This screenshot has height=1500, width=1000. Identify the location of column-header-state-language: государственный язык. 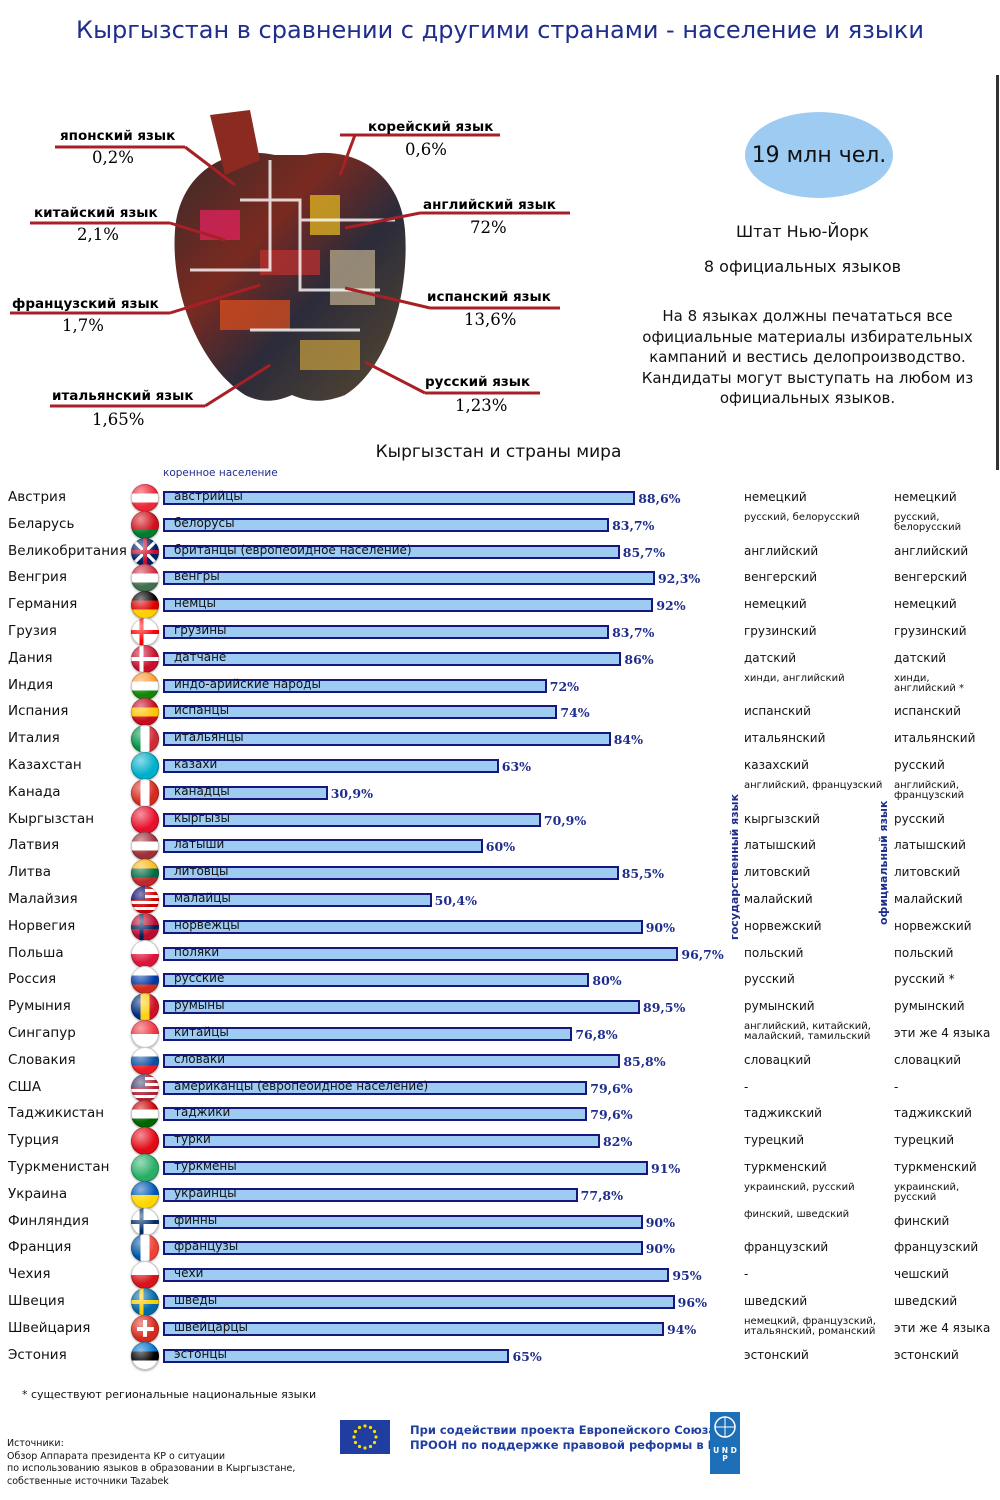
(734, 866).